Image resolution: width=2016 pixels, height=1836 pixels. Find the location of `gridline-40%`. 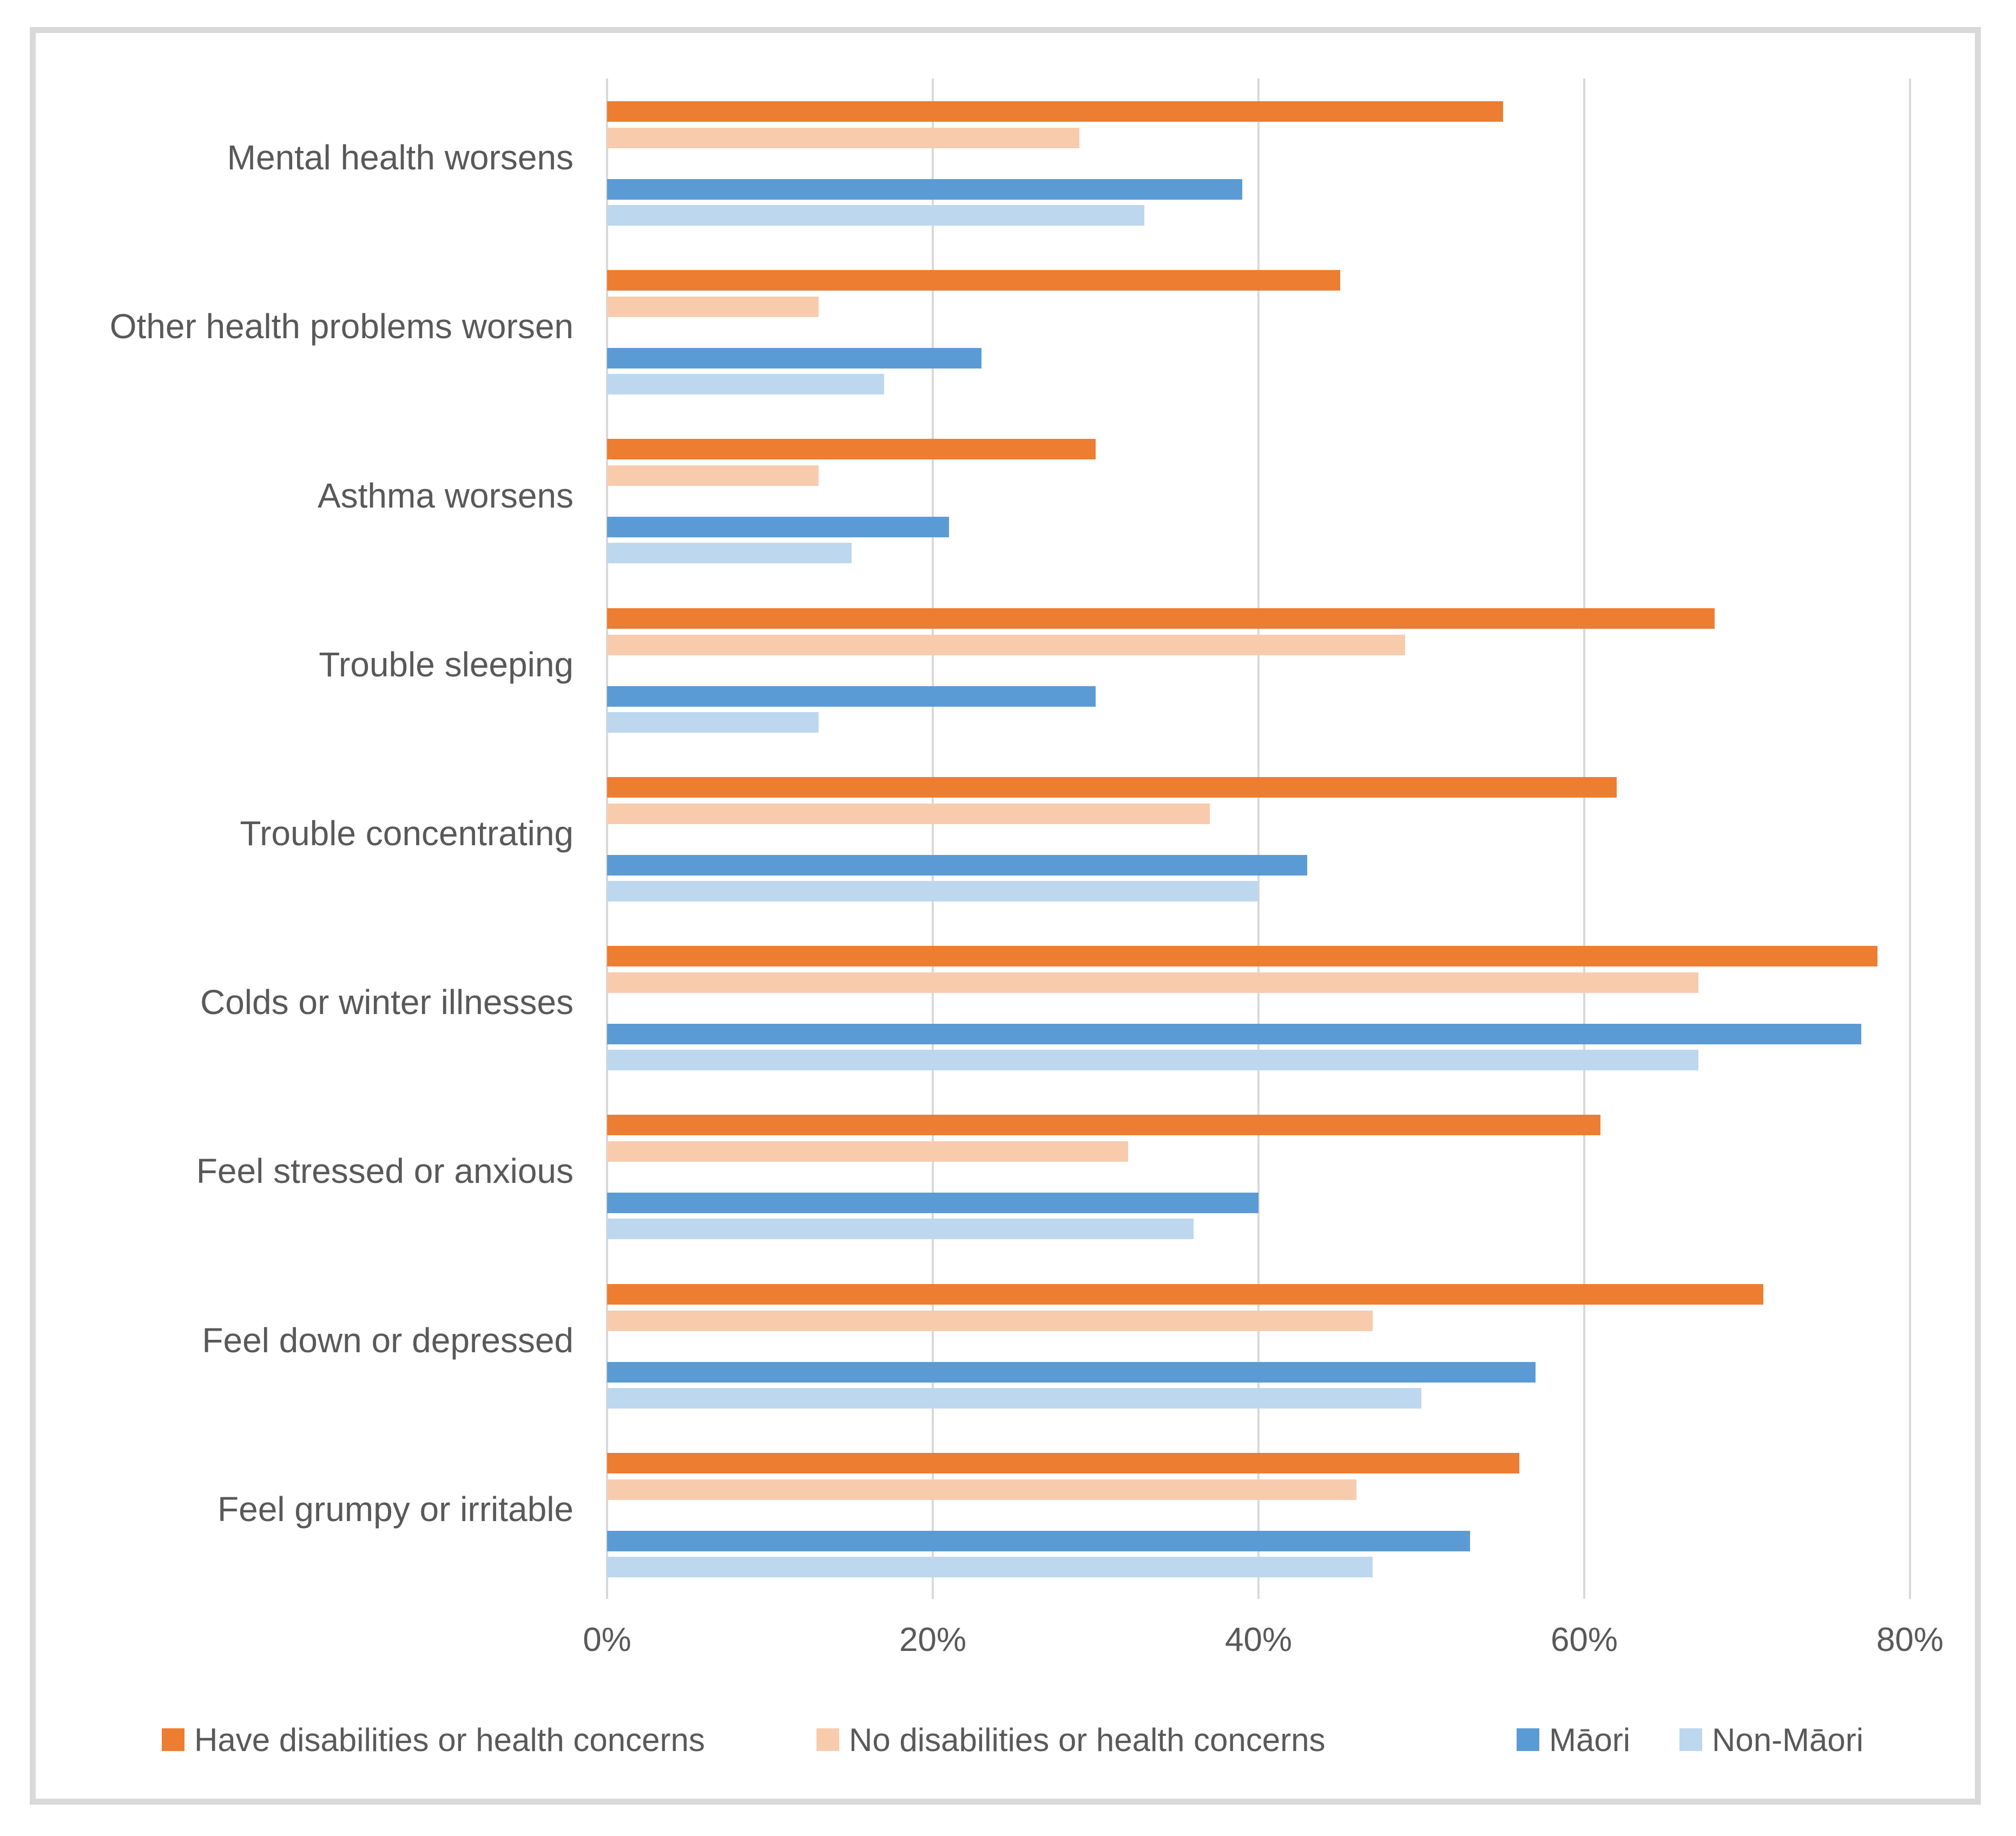

gridline-40% is located at coordinates (1258, 838).